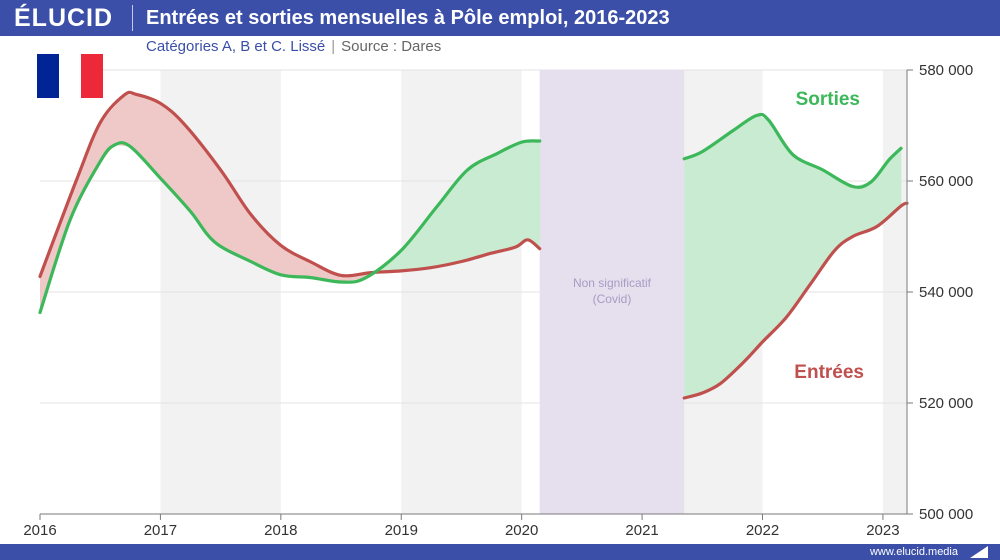 This screenshot has height=560, width=1000. I want to click on flag-stripe-blue, so click(48, 76).